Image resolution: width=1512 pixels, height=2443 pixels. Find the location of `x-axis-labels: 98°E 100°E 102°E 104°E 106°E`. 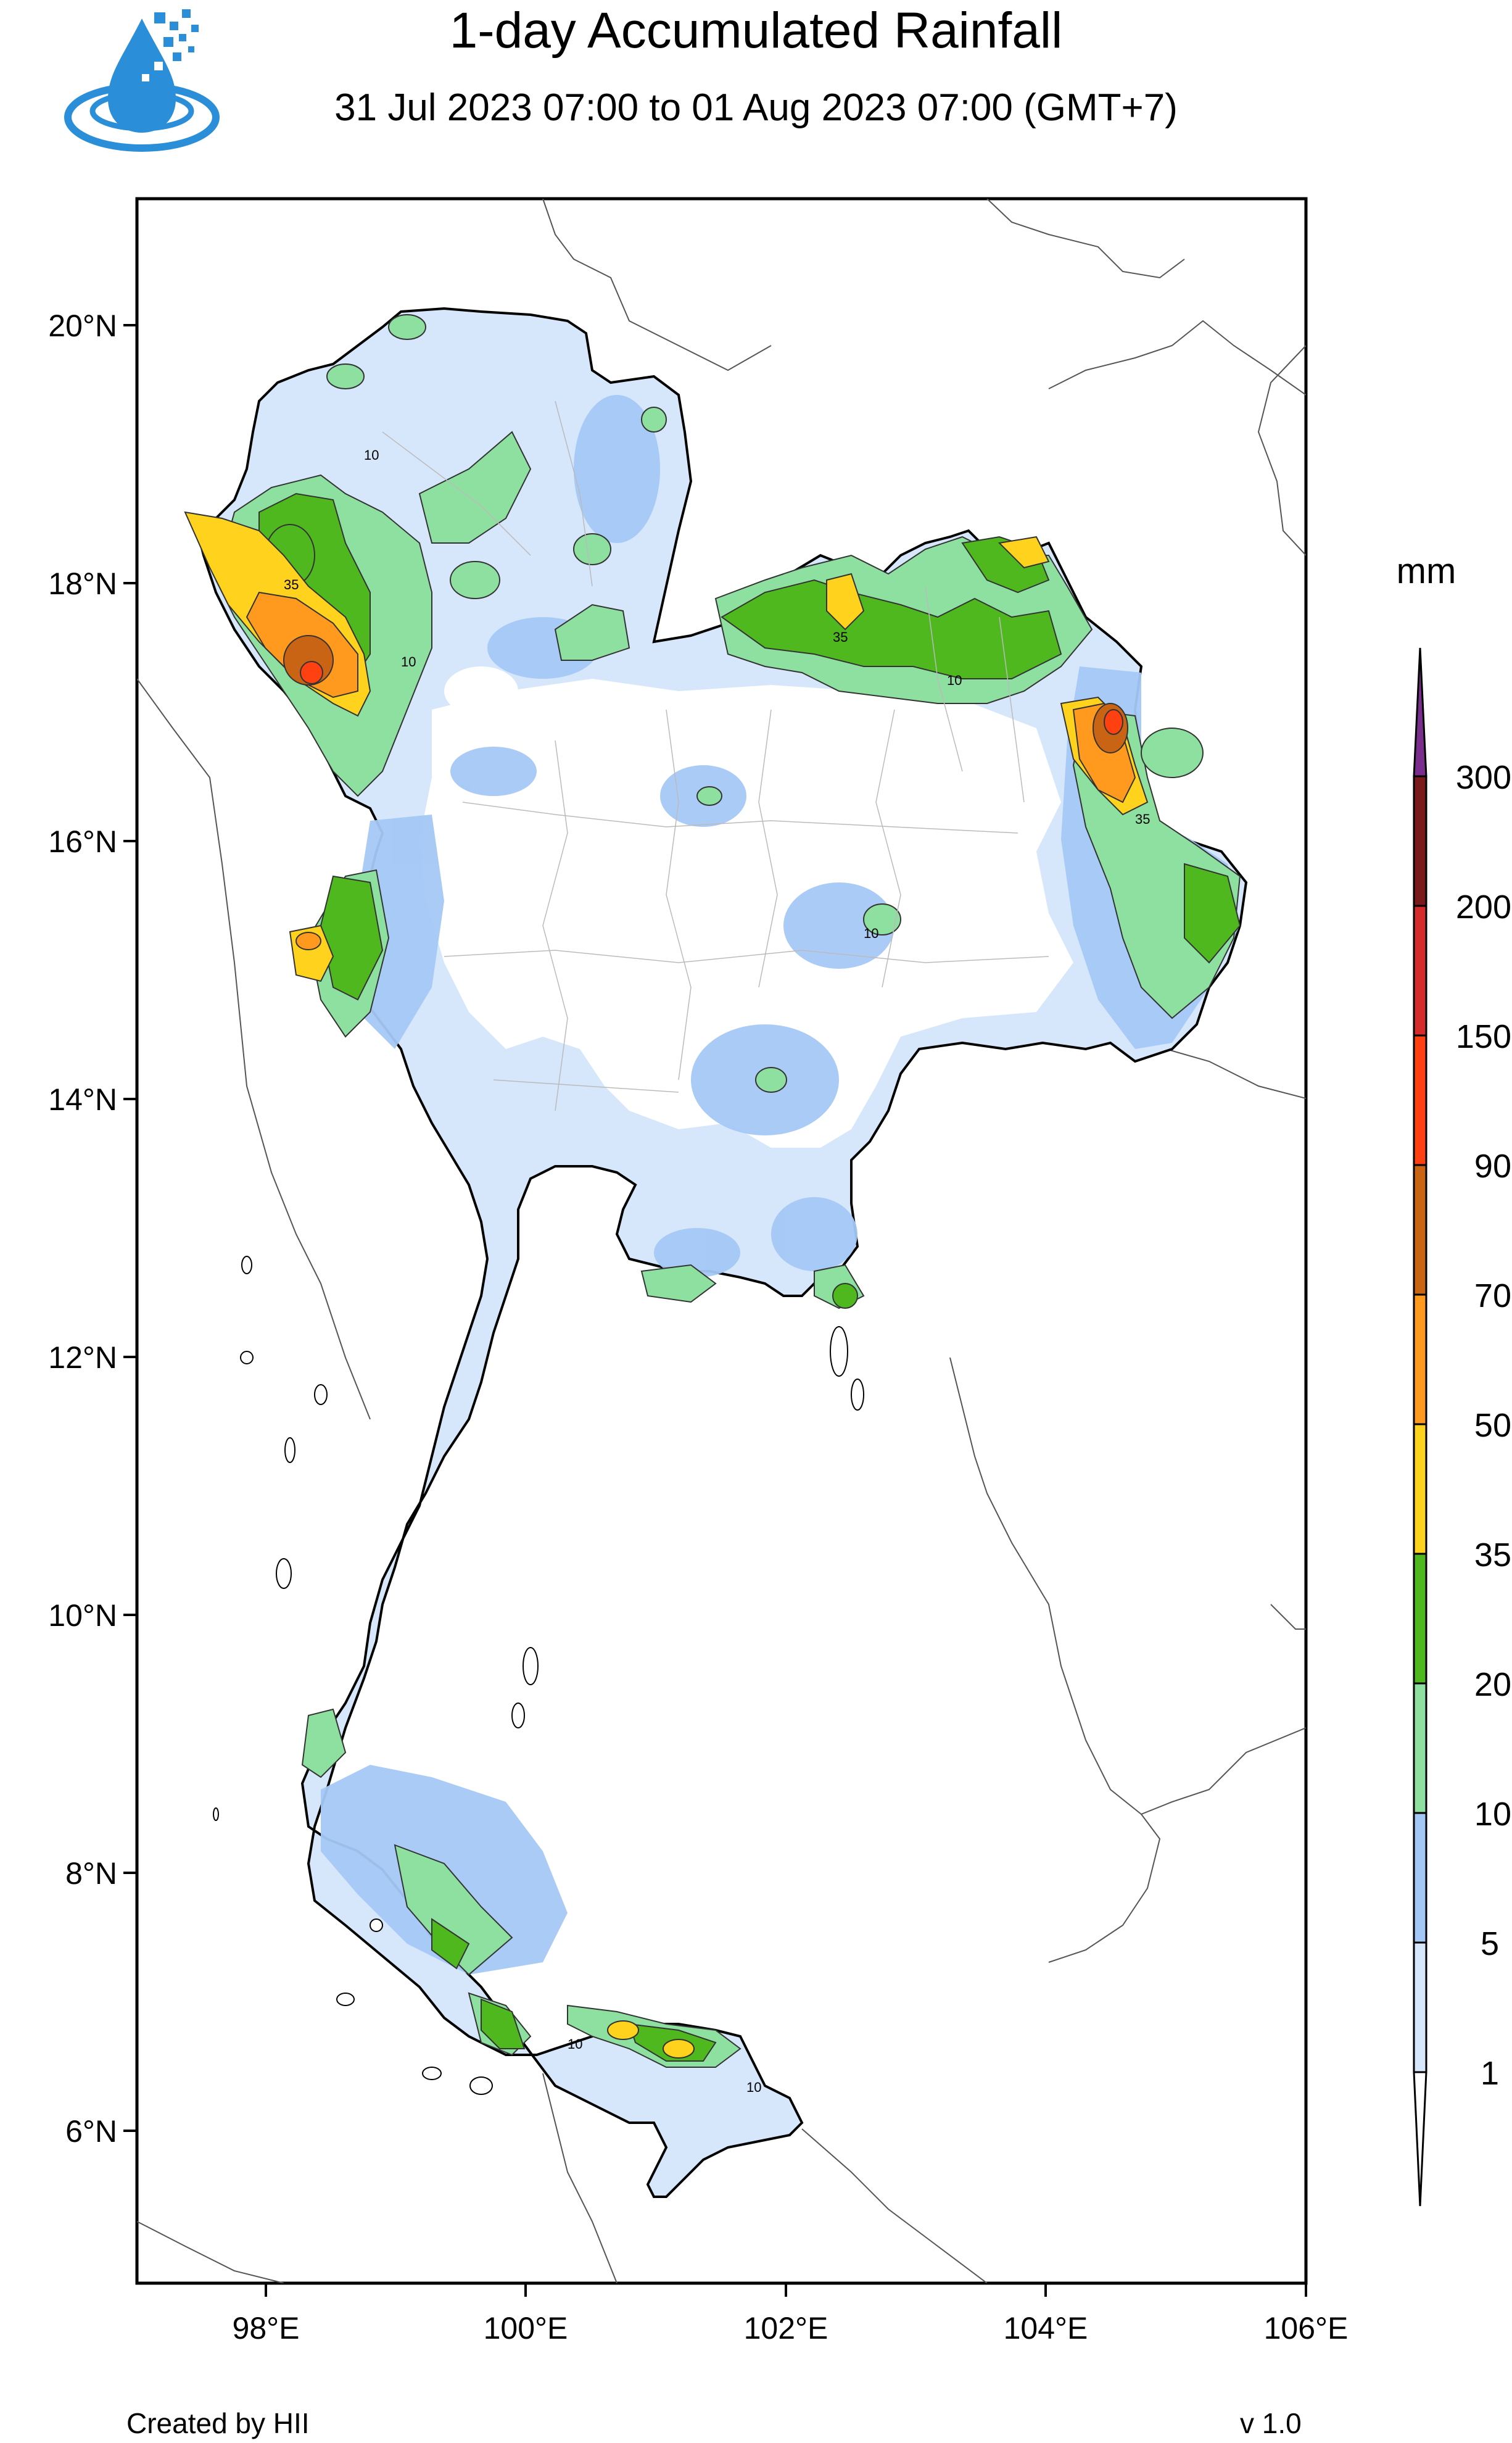

x-axis-labels: 98°E 100°E 102°E 104°E 106°E is located at coordinates (791, 2328).